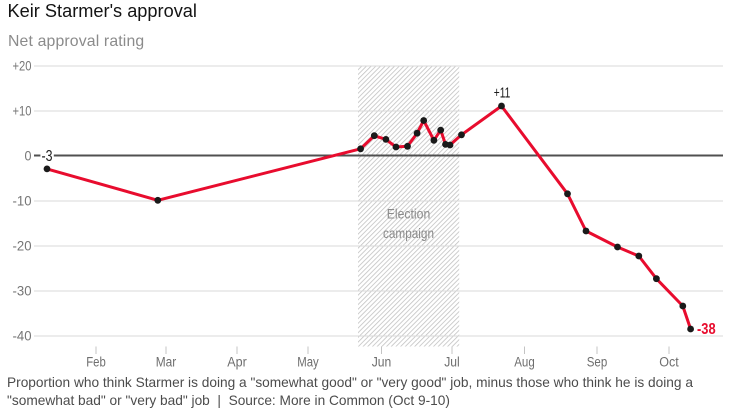 The image size is (747, 415). What do you see at coordinates (237, 362) in the screenshot?
I see `svg-text: Apr` at bounding box center [237, 362].